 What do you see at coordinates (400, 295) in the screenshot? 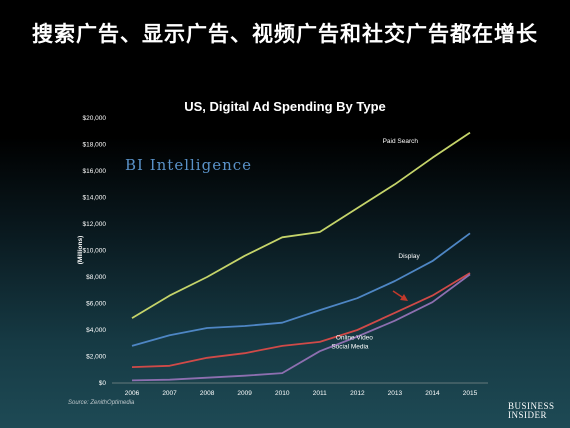
I see `arrow-icon` at bounding box center [400, 295].